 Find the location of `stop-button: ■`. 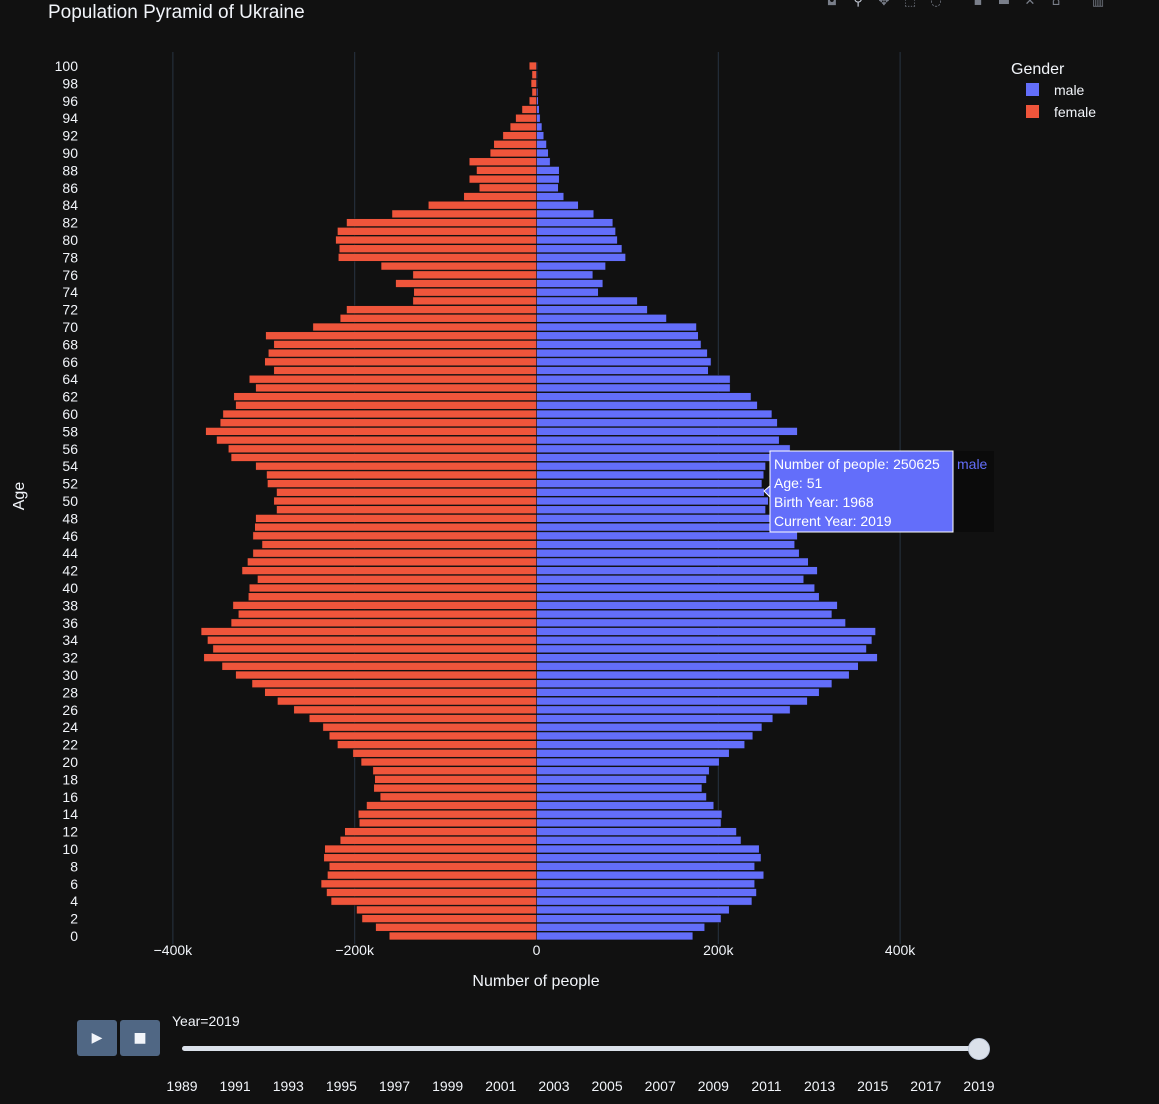

stop-button: ■ is located at coordinates (140, 1038).